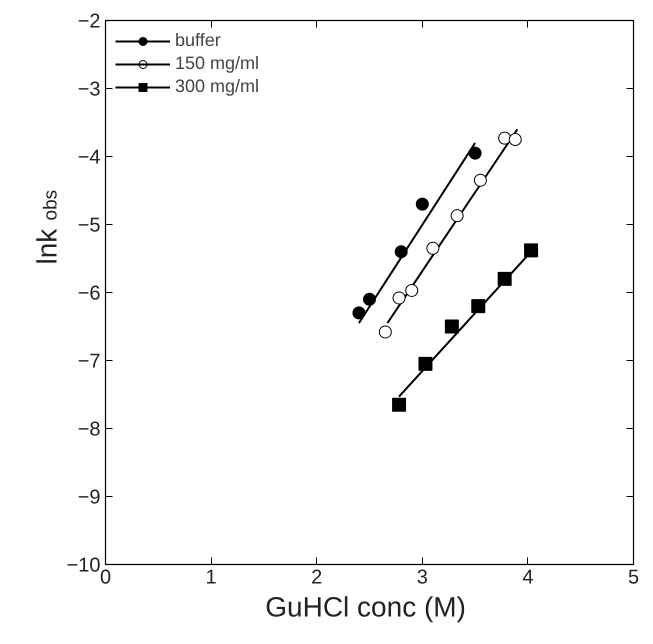 The height and width of the screenshot is (644, 653). What do you see at coordinates (89, 429) in the screenshot?
I see `y-tick-label: −8` at bounding box center [89, 429].